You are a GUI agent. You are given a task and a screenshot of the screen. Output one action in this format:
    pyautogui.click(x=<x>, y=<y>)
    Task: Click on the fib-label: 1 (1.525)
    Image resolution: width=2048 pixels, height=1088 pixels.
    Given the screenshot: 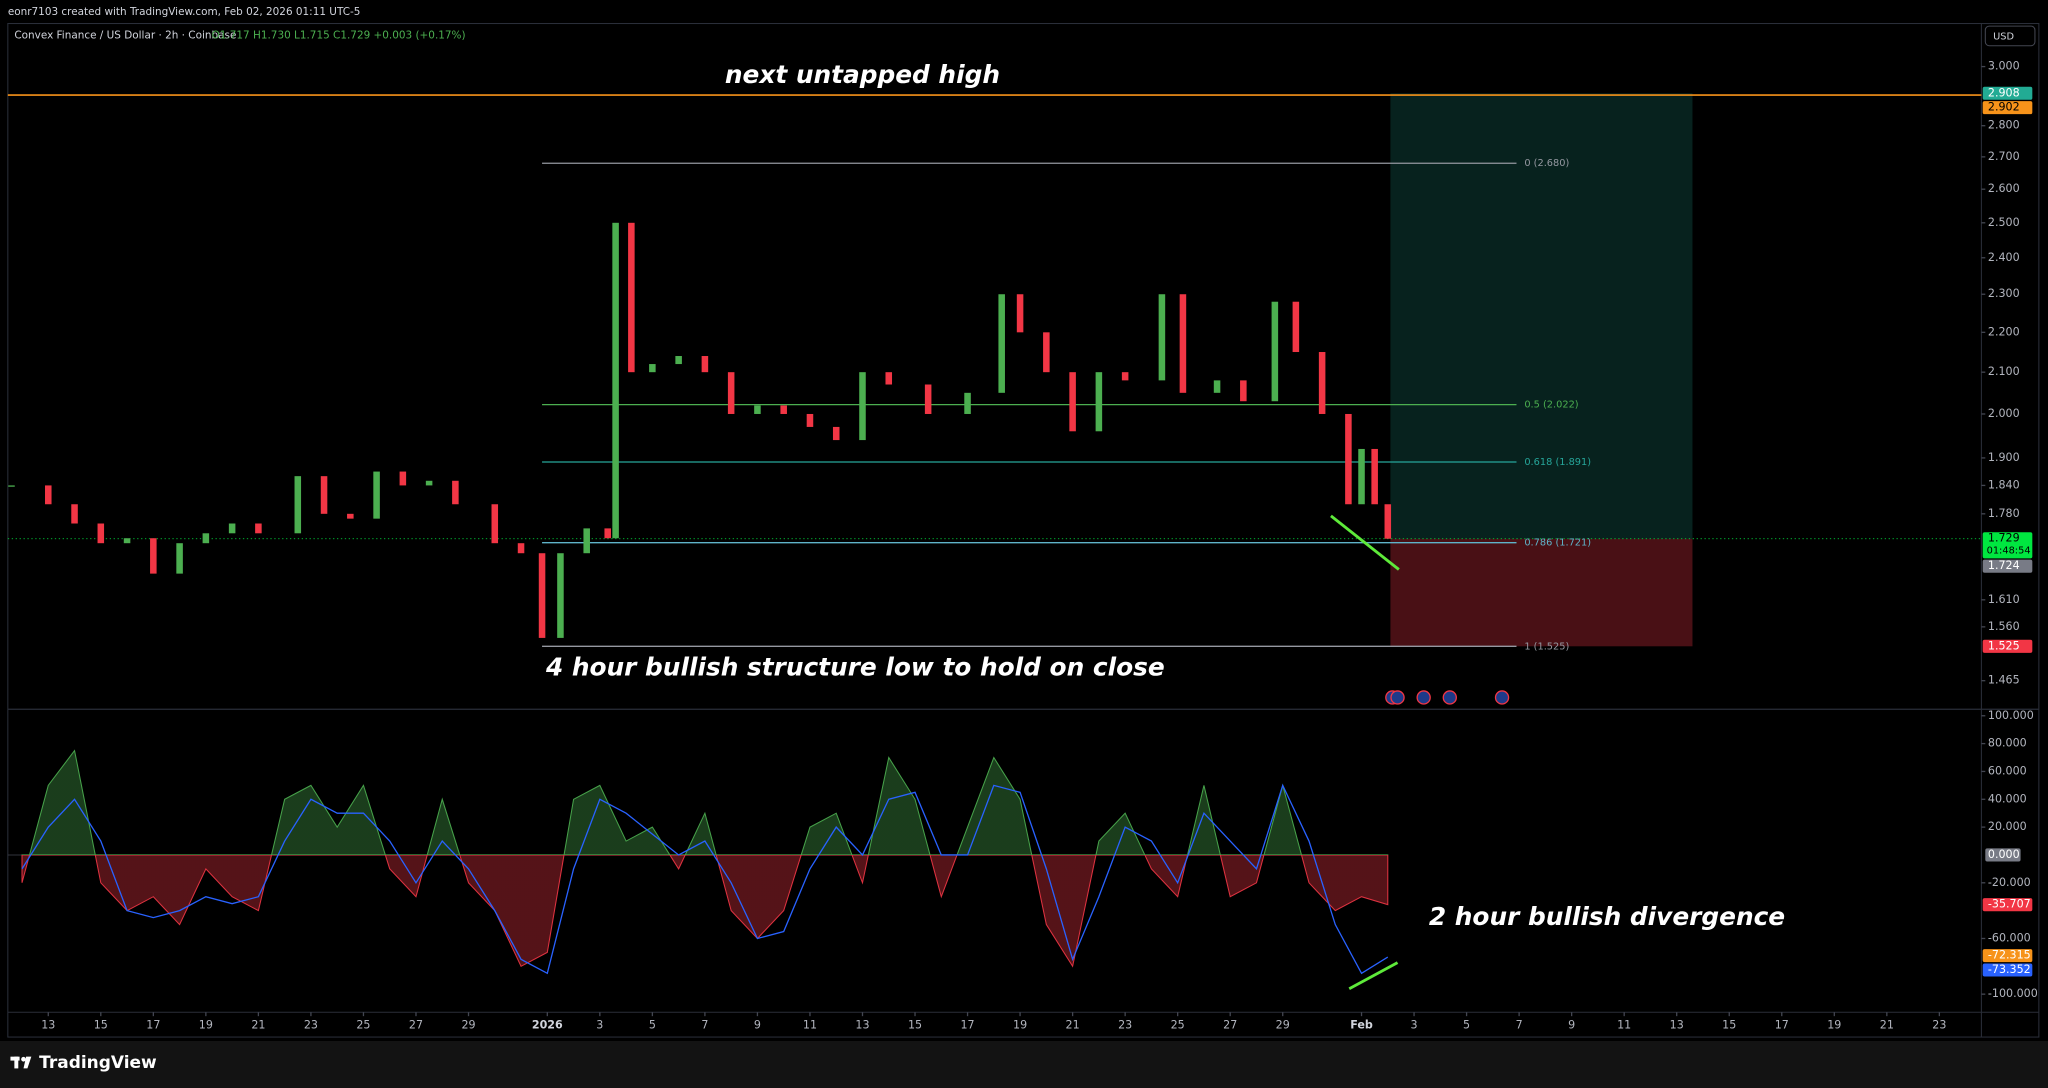 What is the action you would take?
    pyautogui.click(x=1546, y=646)
    